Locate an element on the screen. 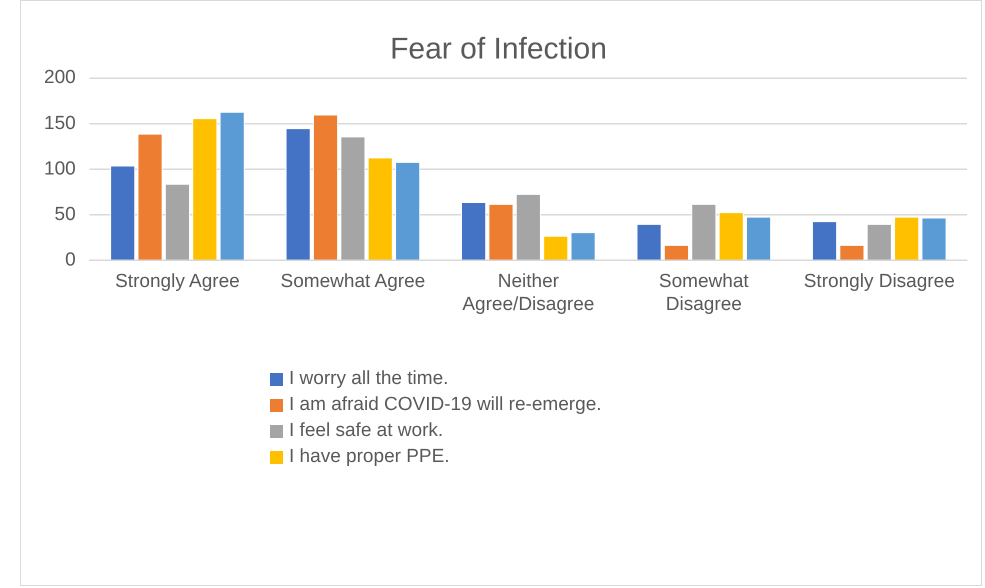 The height and width of the screenshot is (588, 985). y-tick-label: 0 is located at coordinates (70, 260).